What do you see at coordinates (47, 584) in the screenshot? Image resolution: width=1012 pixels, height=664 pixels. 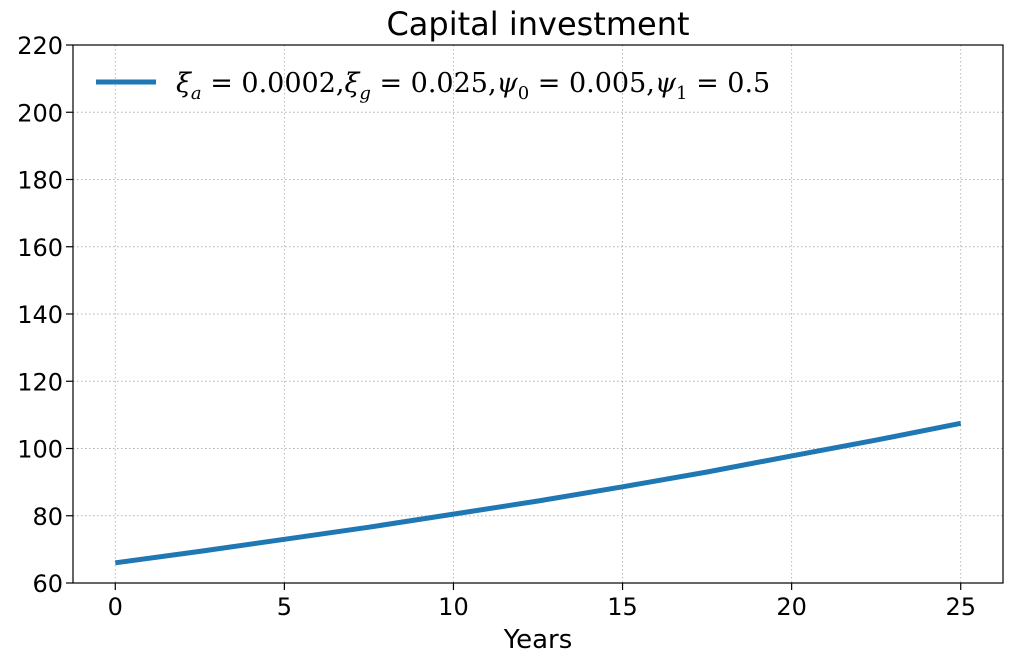 I see `y-tick-label: 60` at bounding box center [47, 584].